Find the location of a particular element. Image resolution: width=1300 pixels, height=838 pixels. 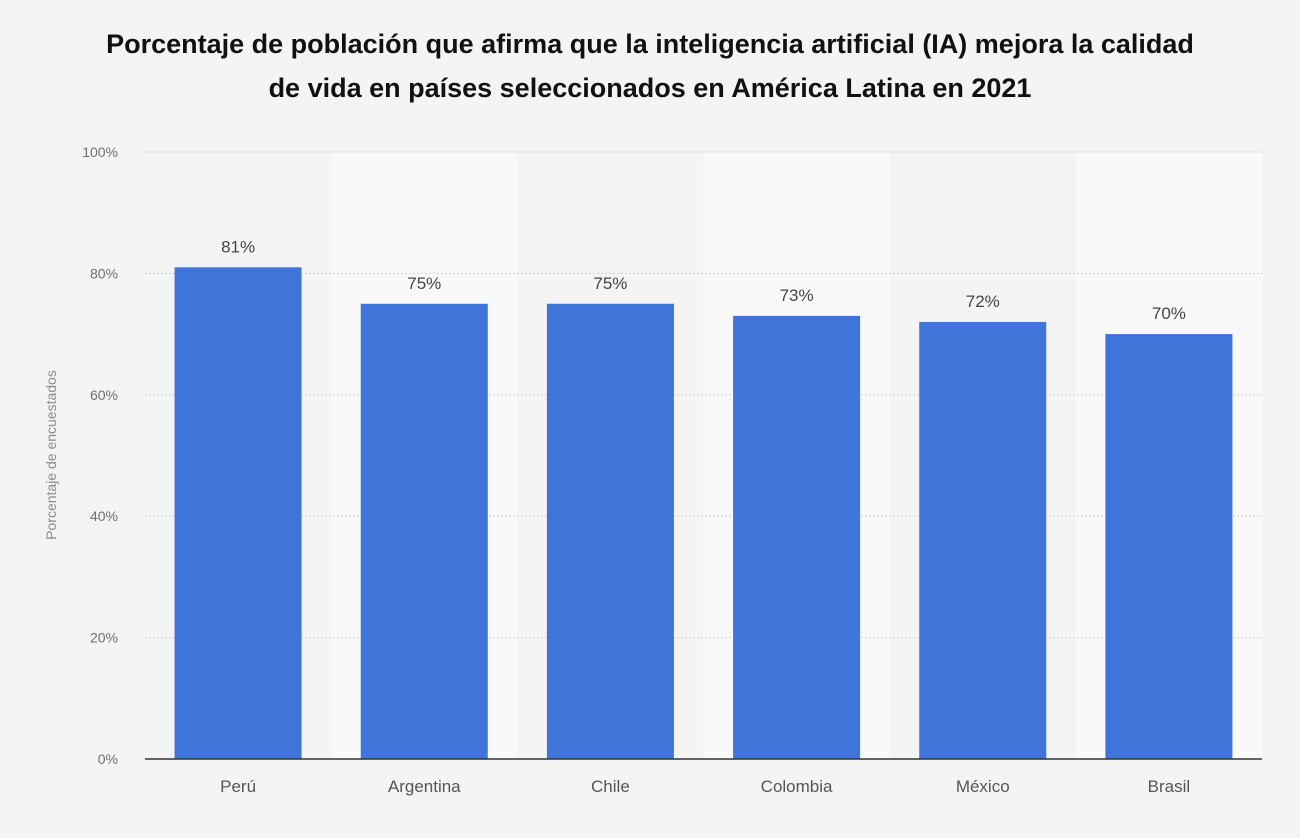

x-tick-label: Argentina is located at coordinates (424, 786).